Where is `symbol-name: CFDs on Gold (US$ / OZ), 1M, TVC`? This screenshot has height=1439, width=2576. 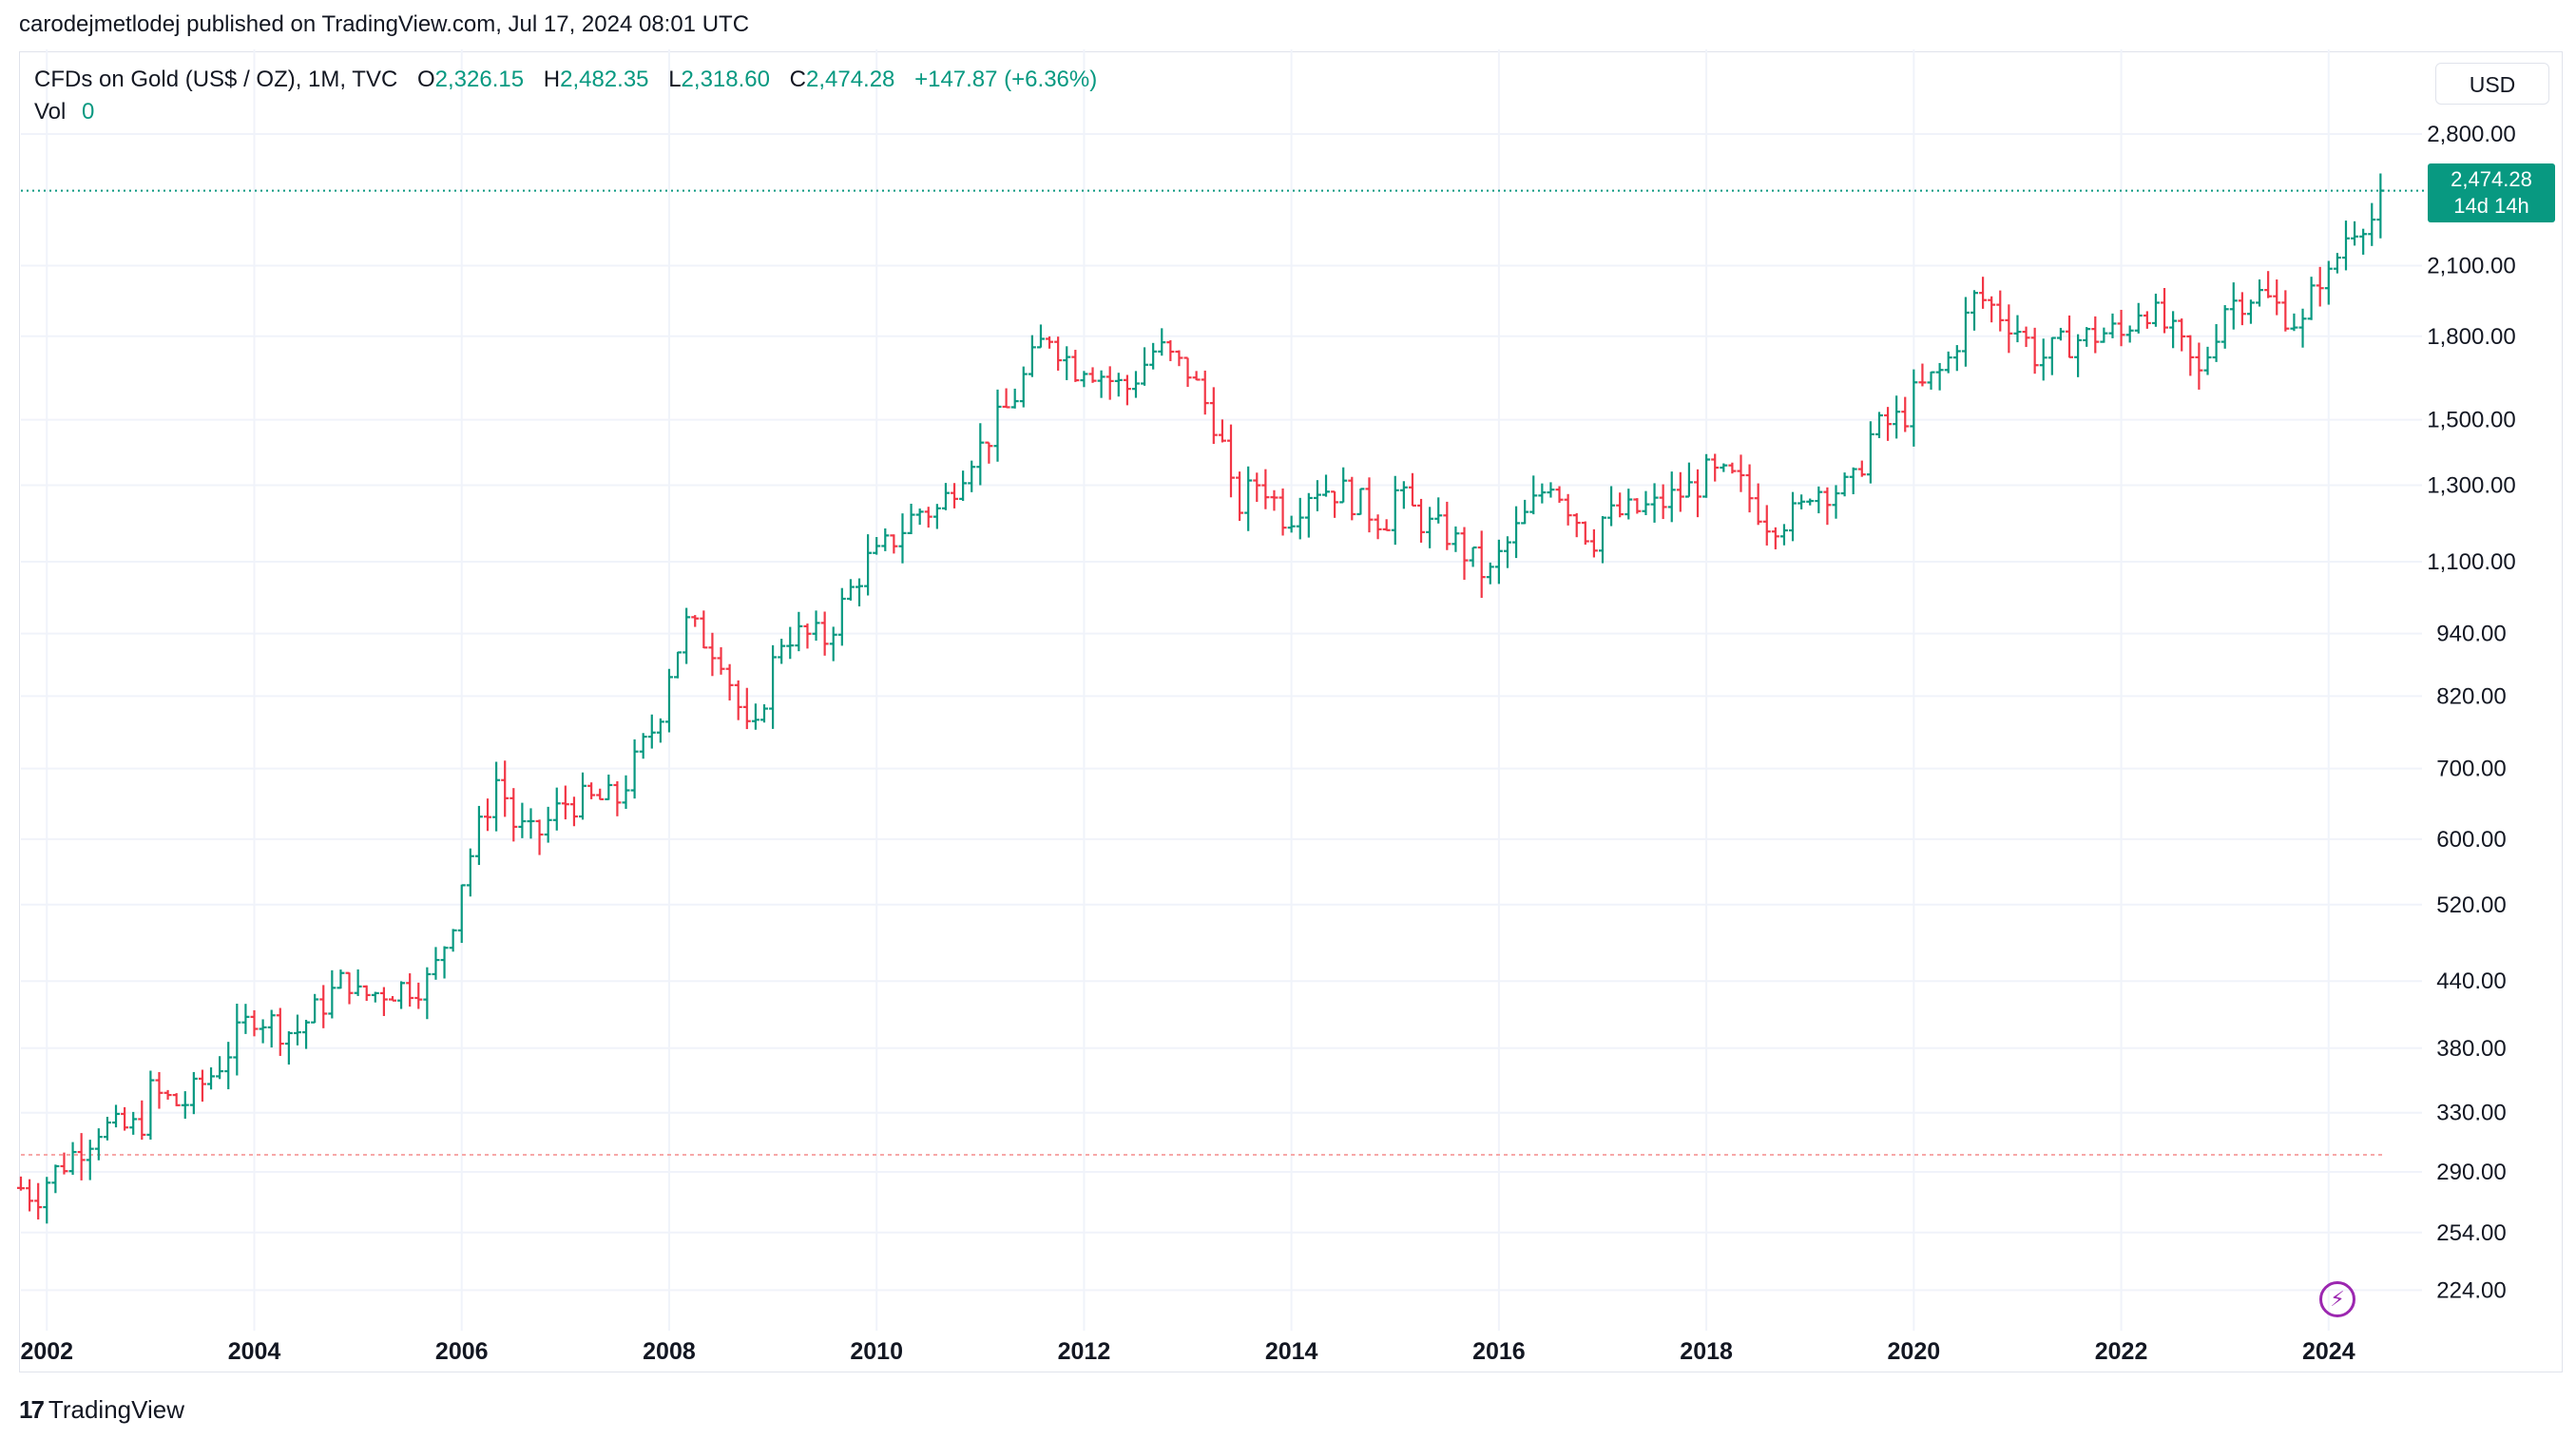 symbol-name: CFDs on Gold (US$ / OZ), 1M, TVC is located at coordinates (216, 79).